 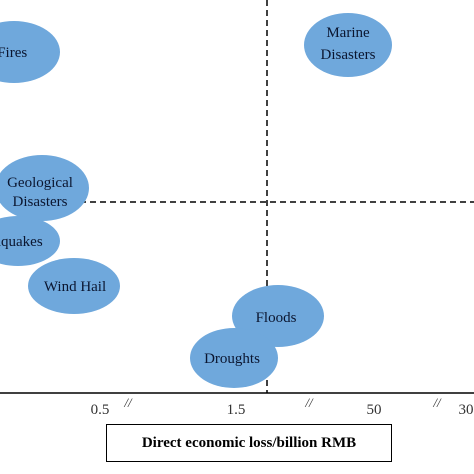 I want to click on data-point: thquakes, so click(x=30, y=241).